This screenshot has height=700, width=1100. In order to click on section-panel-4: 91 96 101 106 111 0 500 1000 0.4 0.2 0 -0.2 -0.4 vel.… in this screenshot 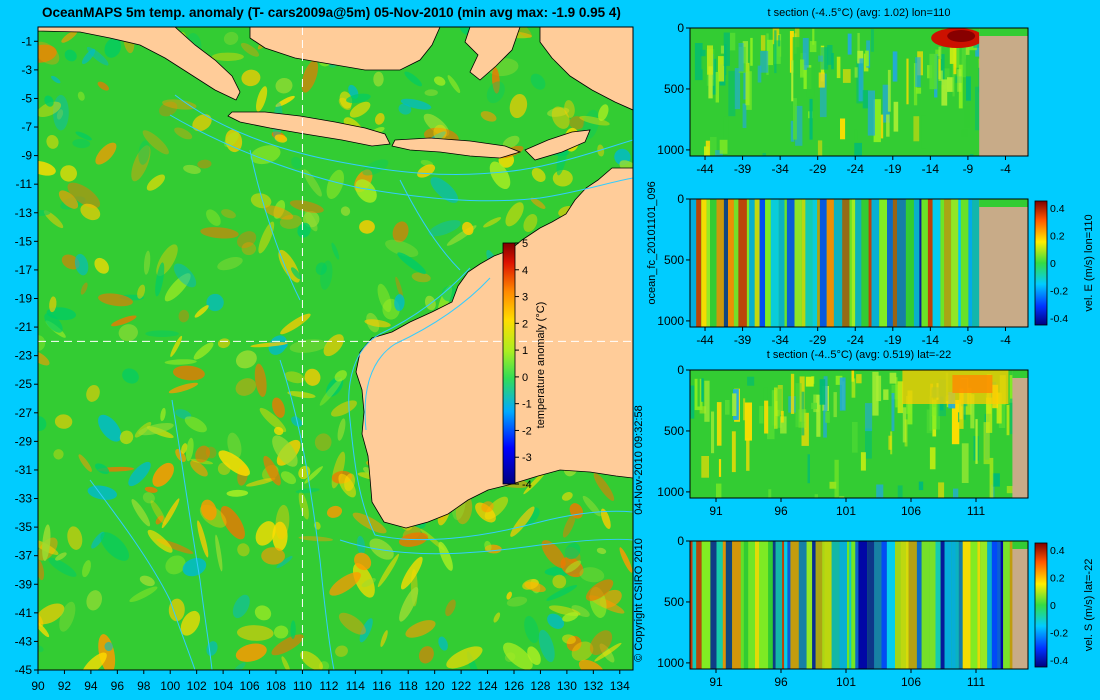, I will do `click(876, 611)`.